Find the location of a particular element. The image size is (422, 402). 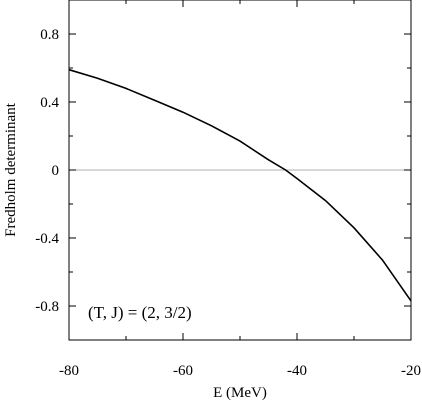

annotation-label: (T, J) = (2, 3/2) is located at coordinates (140, 312).